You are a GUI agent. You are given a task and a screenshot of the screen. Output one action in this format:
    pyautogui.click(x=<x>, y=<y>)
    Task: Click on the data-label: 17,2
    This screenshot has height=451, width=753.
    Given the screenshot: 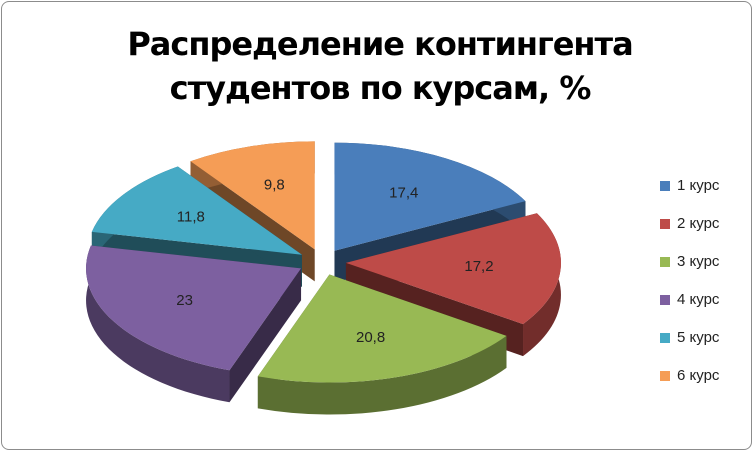 What is the action you would take?
    pyautogui.click(x=478, y=266)
    